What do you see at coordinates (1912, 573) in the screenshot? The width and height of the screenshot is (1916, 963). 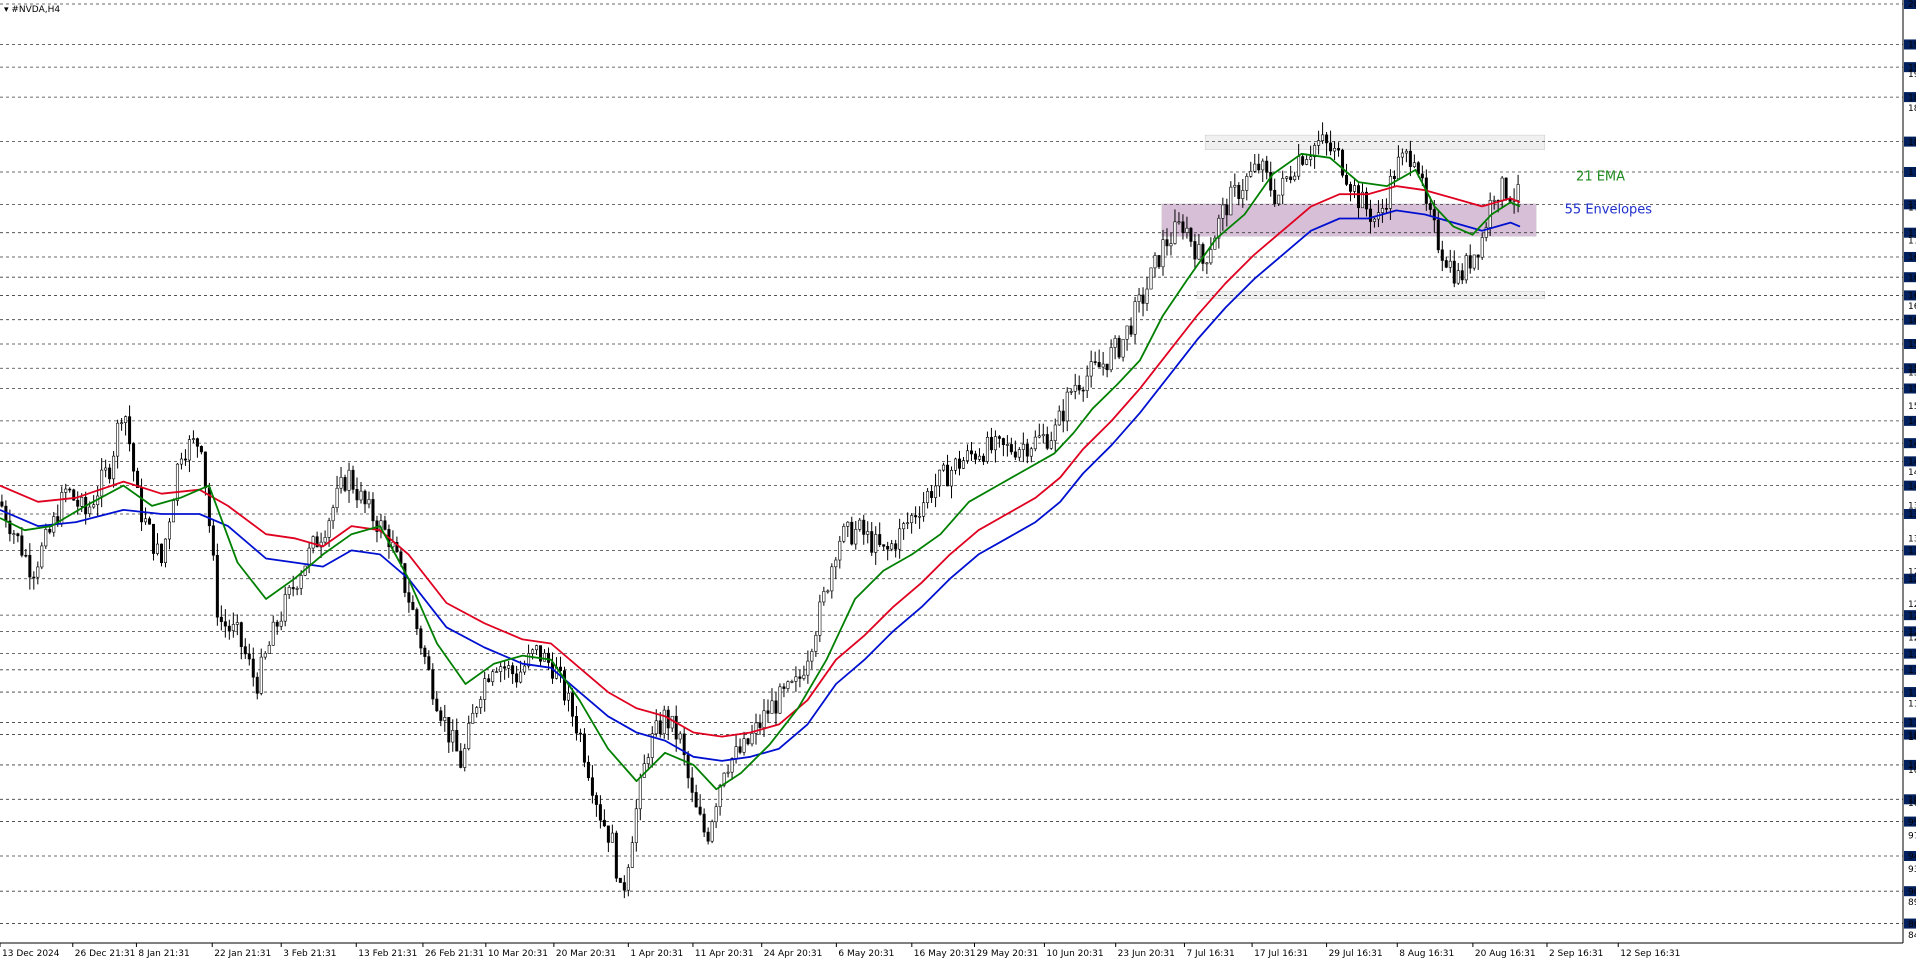 I see `price-label: 129.89` at bounding box center [1912, 573].